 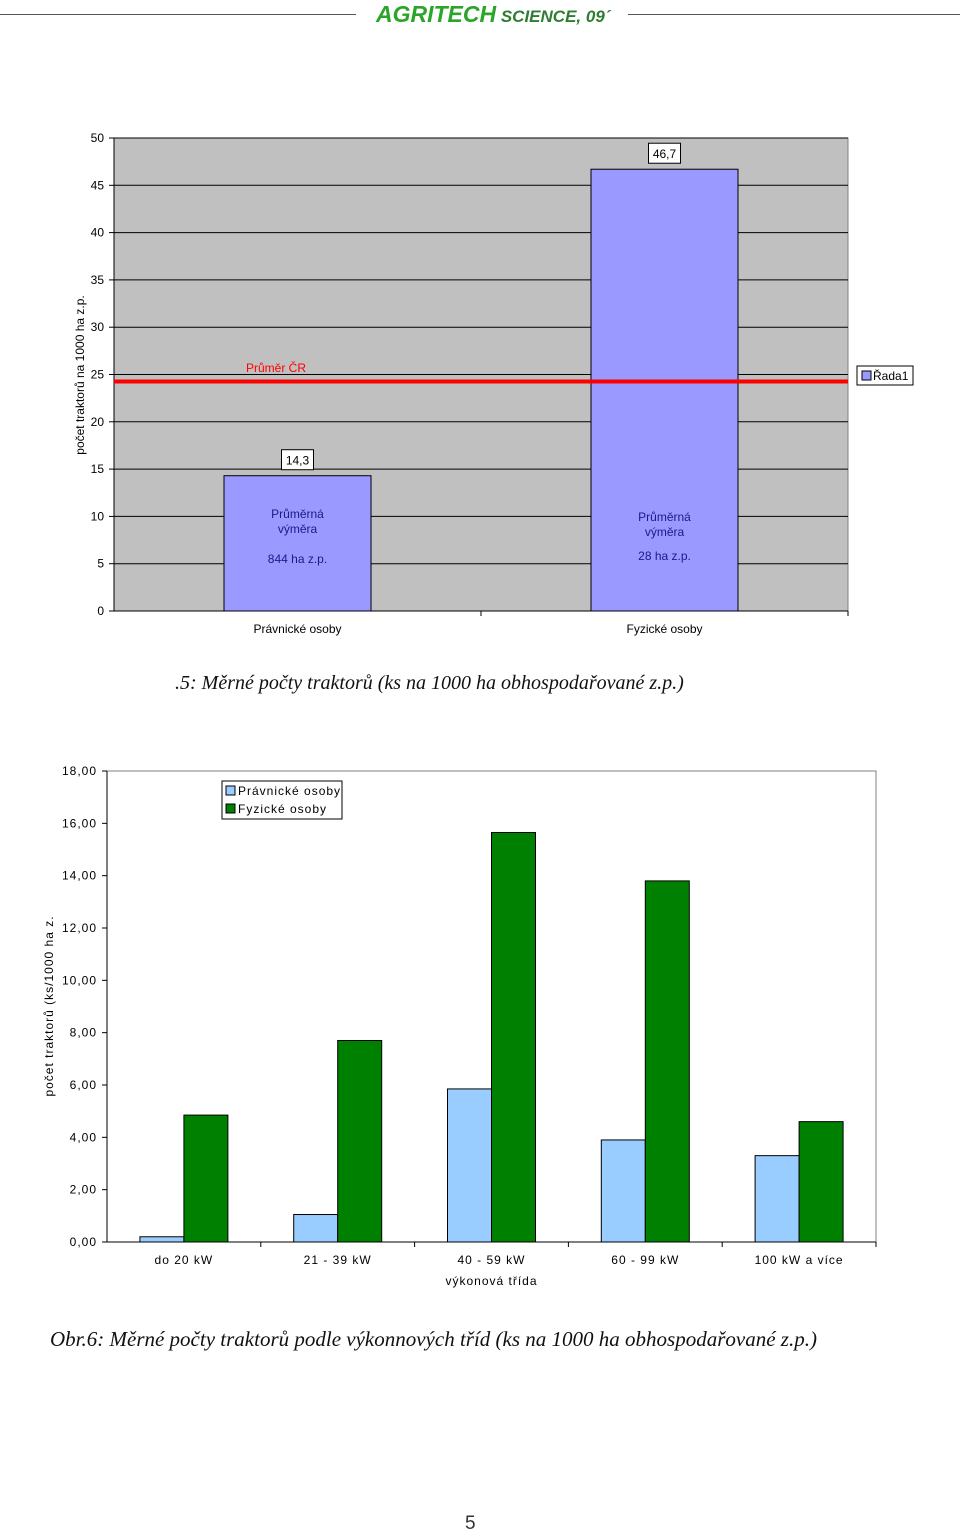 I want to click on y-tick-label: 35, so click(x=98, y=280).